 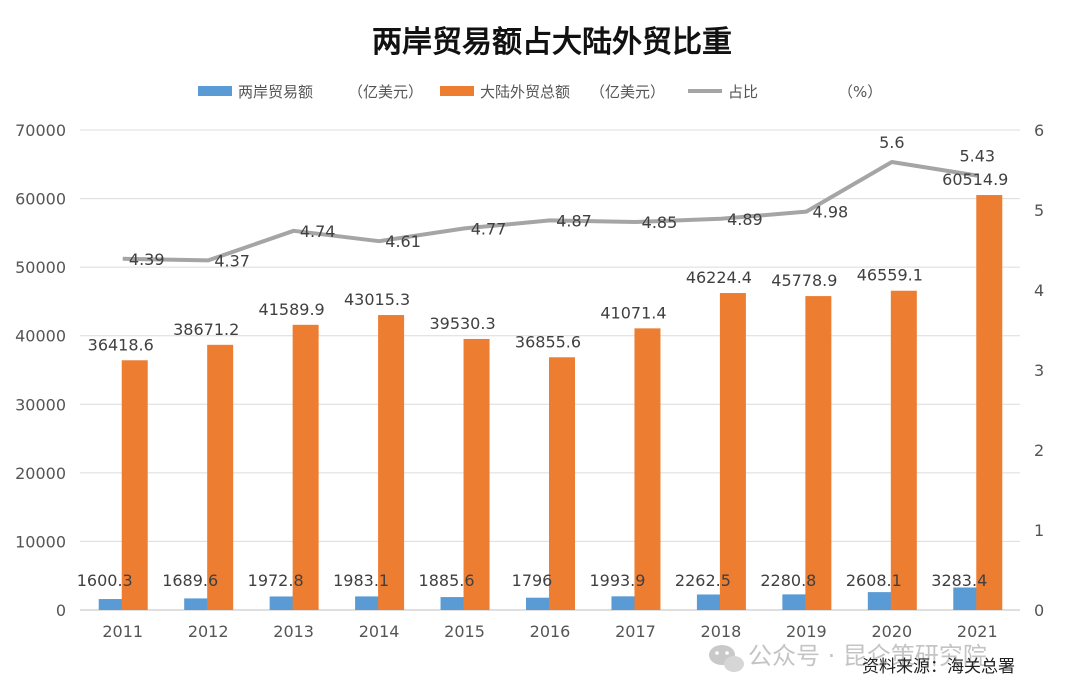 What do you see at coordinates (40, 199) in the screenshot?
I see `y-left-tick-label: 60000` at bounding box center [40, 199].